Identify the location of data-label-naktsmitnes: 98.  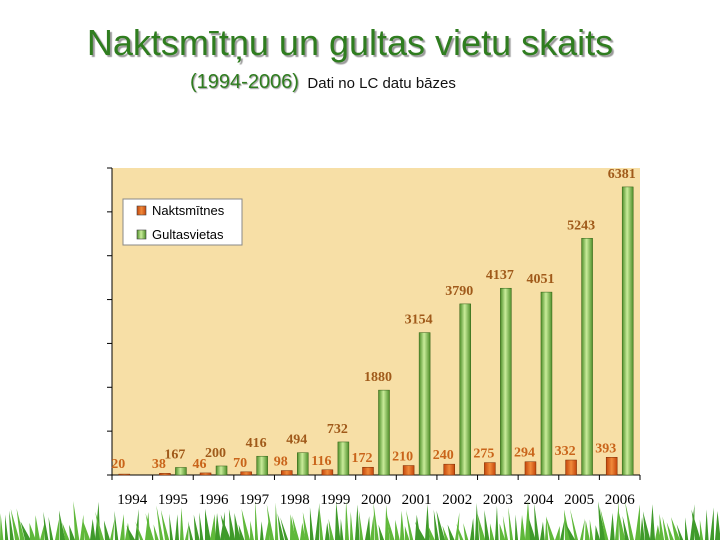
(281, 462).